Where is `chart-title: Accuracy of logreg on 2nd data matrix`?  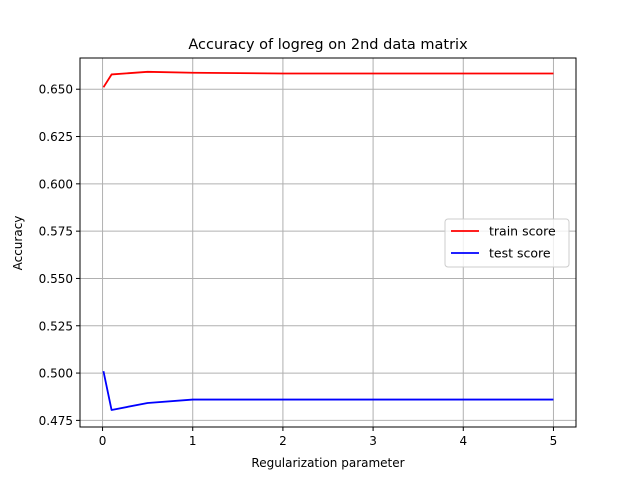 chart-title: Accuracy of logreg on 2nd data matrix is located at coordinates (328, 45).